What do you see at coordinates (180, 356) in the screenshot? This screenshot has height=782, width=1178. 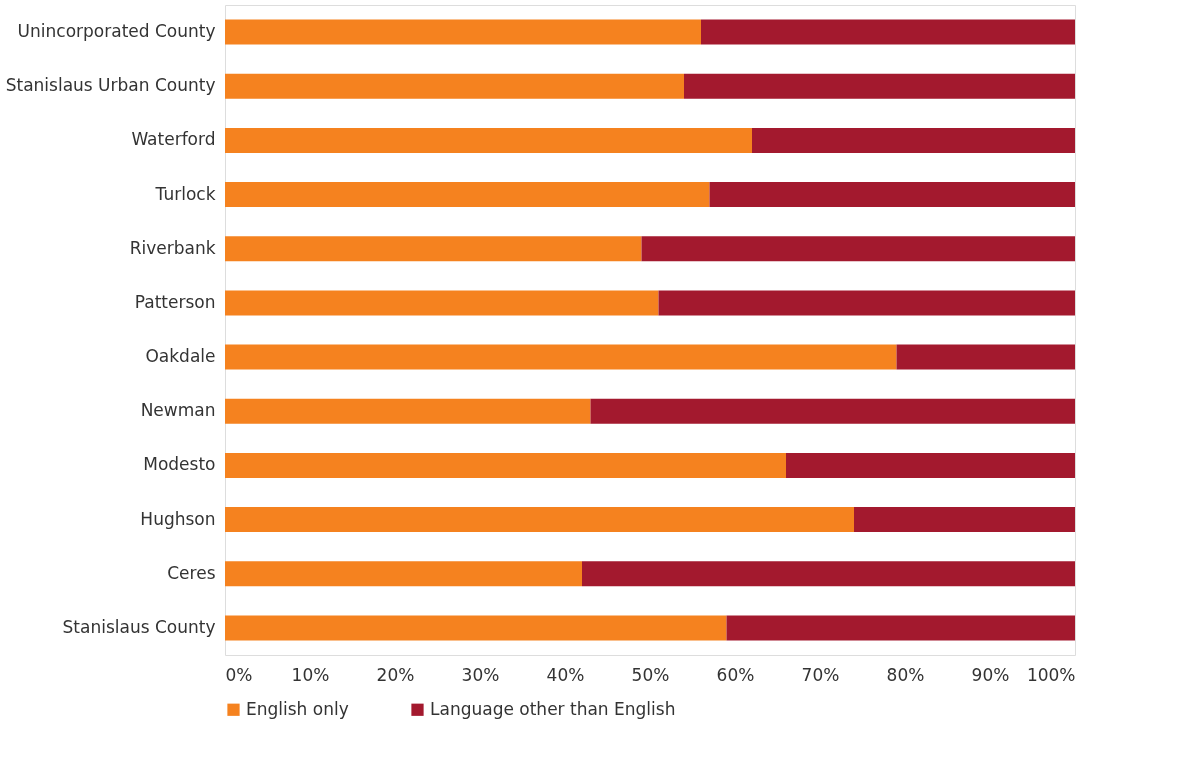 I see `y-tick-label: Oakdale` at bounding box center [180, 356].